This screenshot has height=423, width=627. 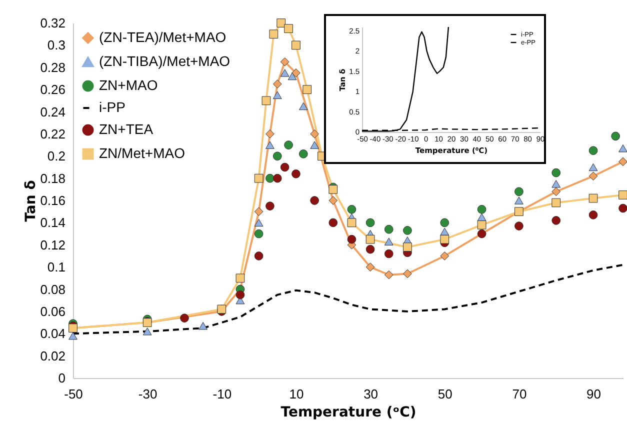 What do you see at coordinates (53, 334) in the screenshot?
I see `y-tick-label: 0.04` at bounding box center [53, 334].